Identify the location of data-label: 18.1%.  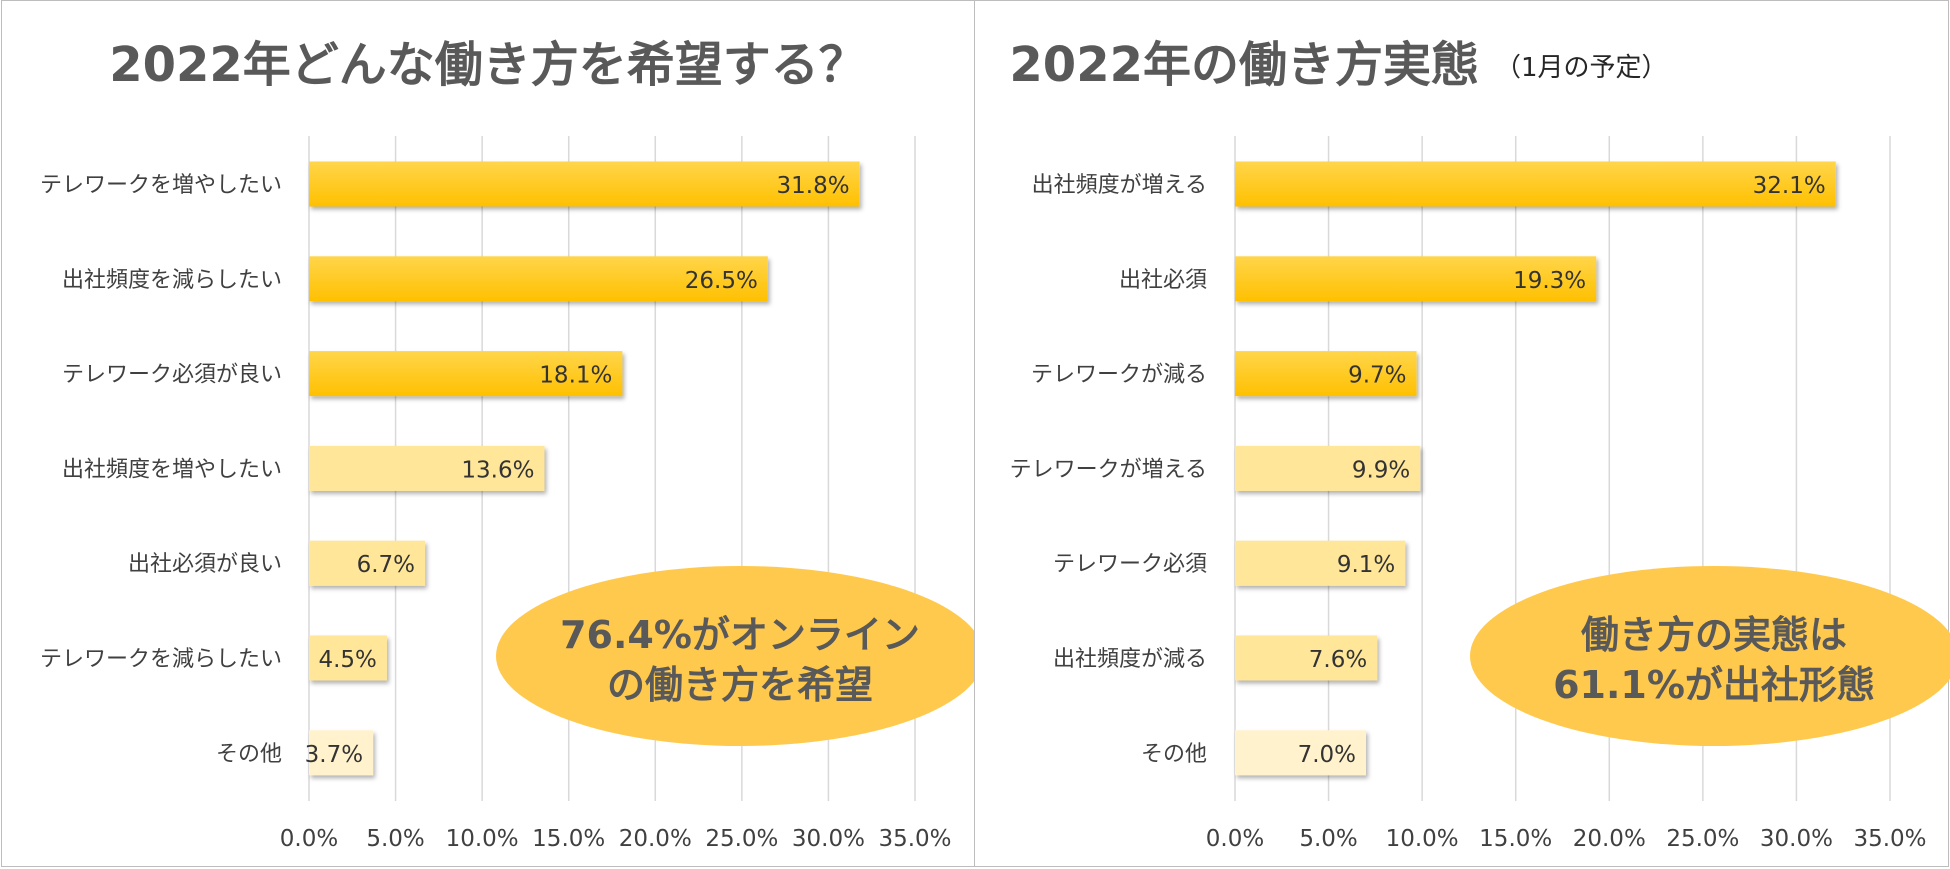
(575, 376).